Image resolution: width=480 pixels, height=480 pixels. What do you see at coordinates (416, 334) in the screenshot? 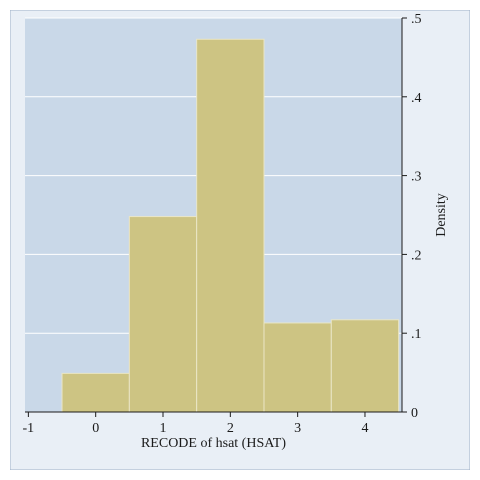
I see `y-tick-label-1: .1` at bounding box center [416, 334].